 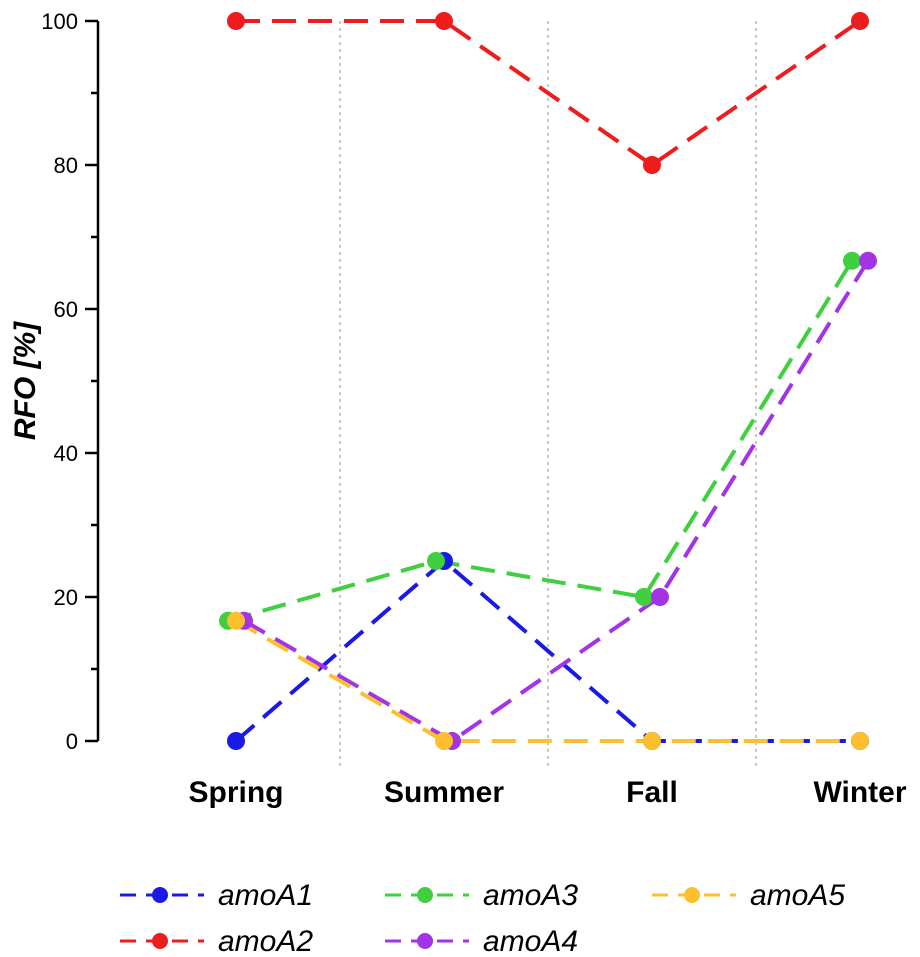 What do you see at coordinates (66, 165) in the screenshot?
I see `y-tick-label: 80` at bounding box center [66, 165].